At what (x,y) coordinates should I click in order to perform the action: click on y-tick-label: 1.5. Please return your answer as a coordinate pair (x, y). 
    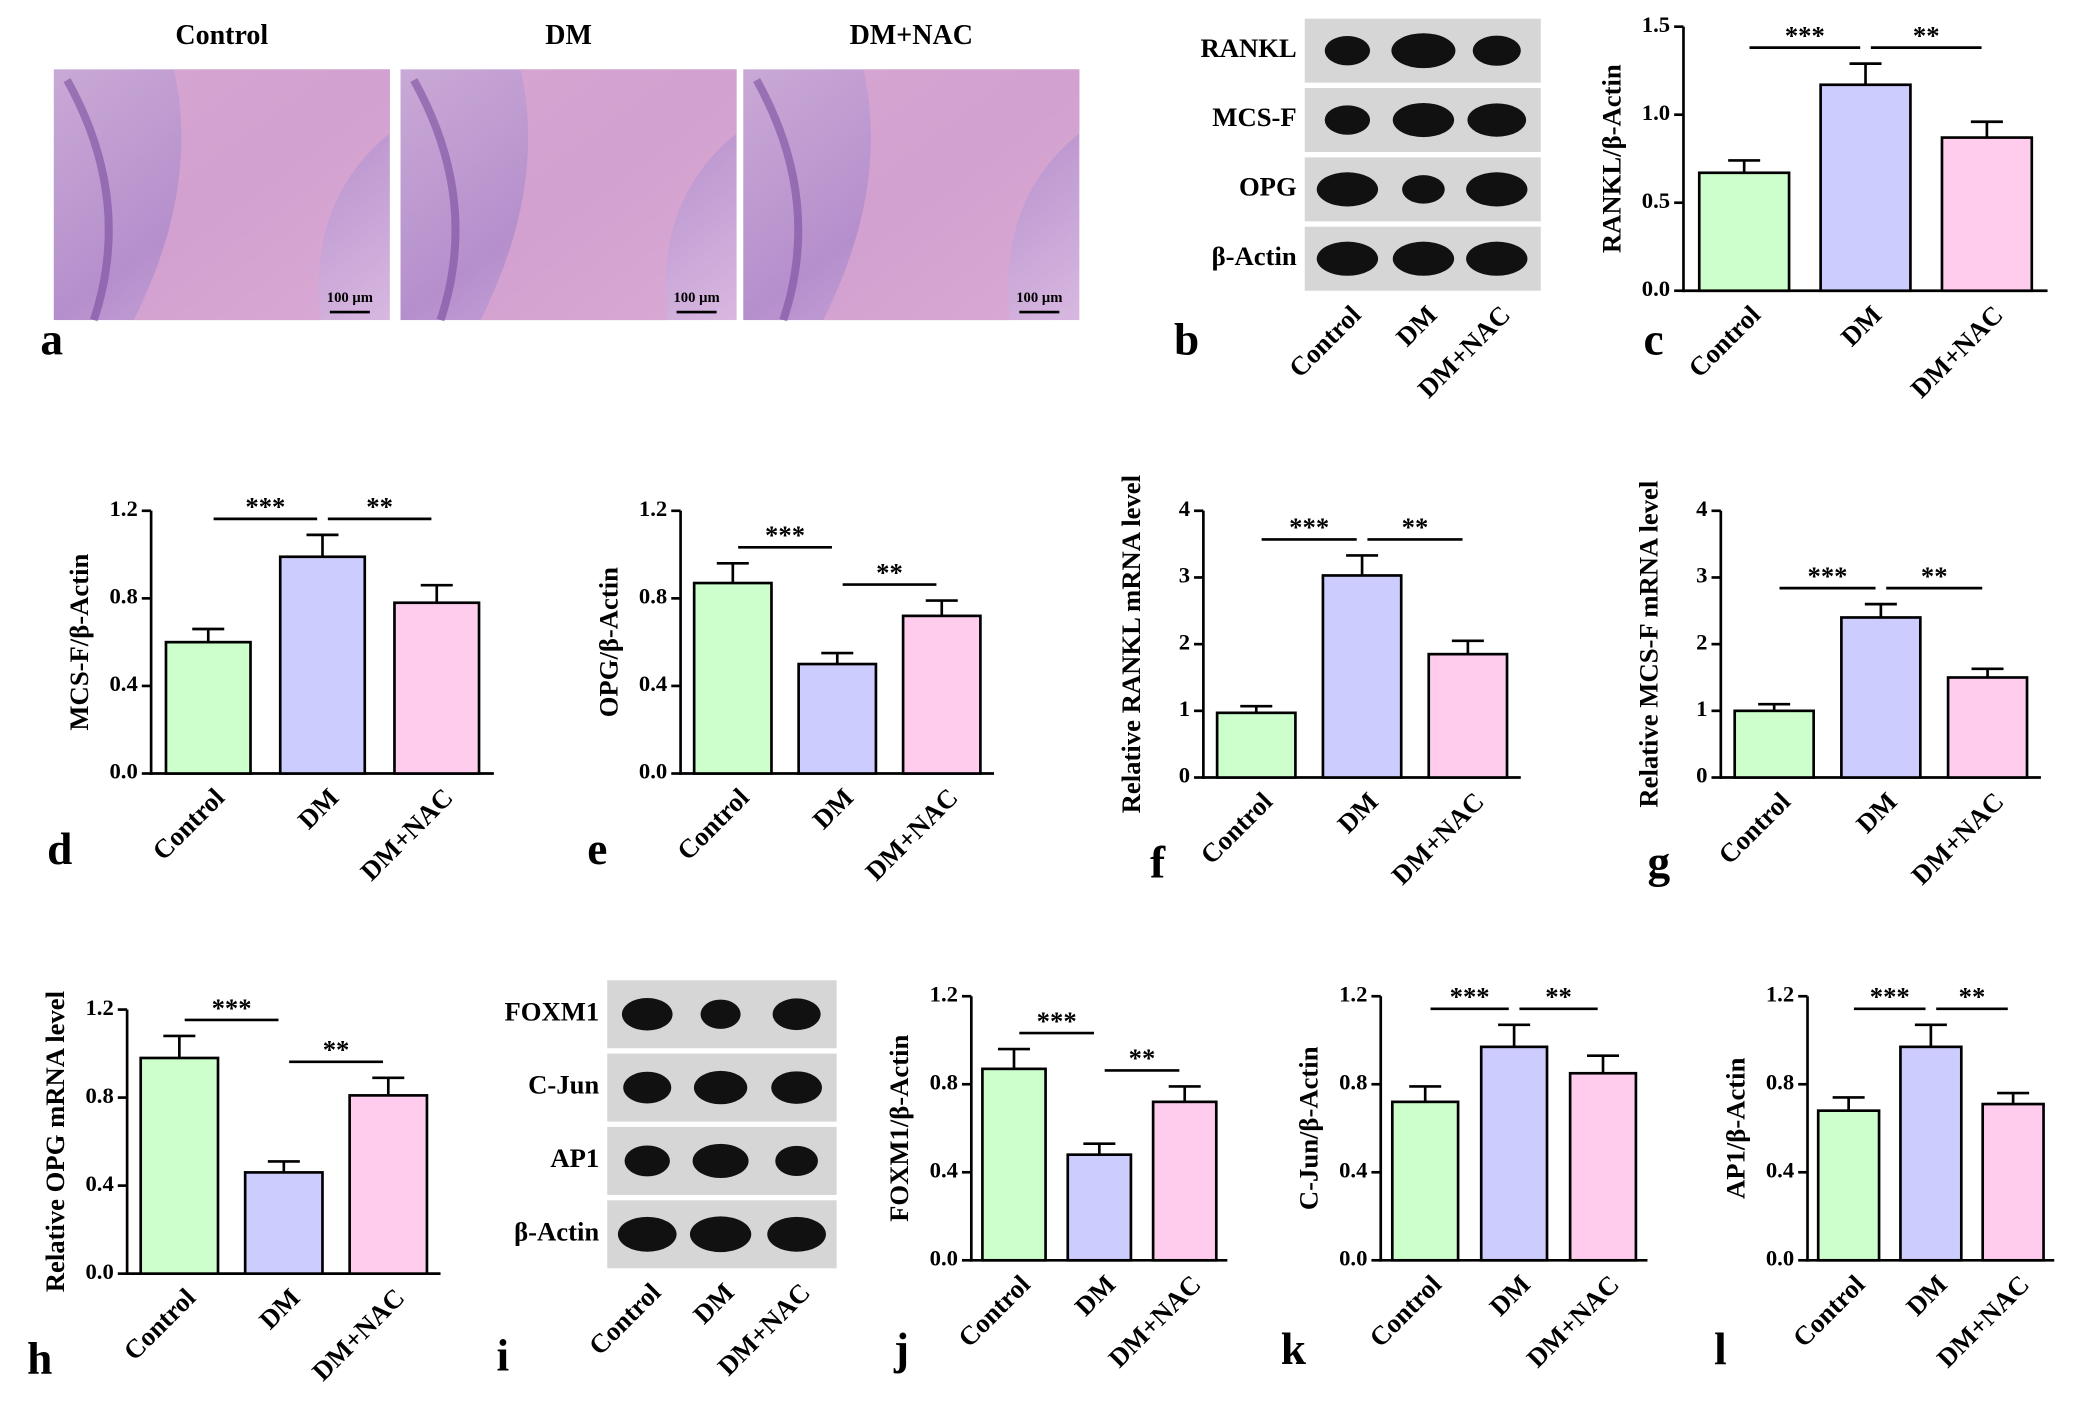
    Looking at the image, I should click on (1656, 24).